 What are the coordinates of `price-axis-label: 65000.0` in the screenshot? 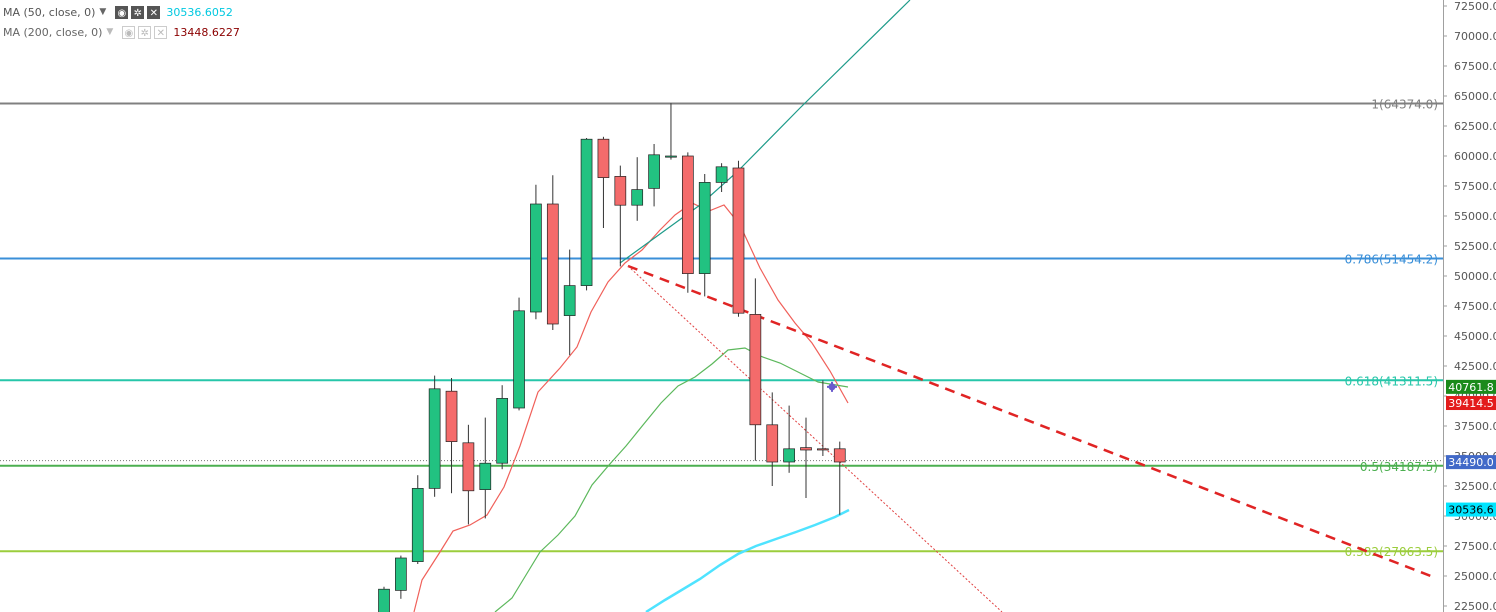 It's located at (1475, 96).